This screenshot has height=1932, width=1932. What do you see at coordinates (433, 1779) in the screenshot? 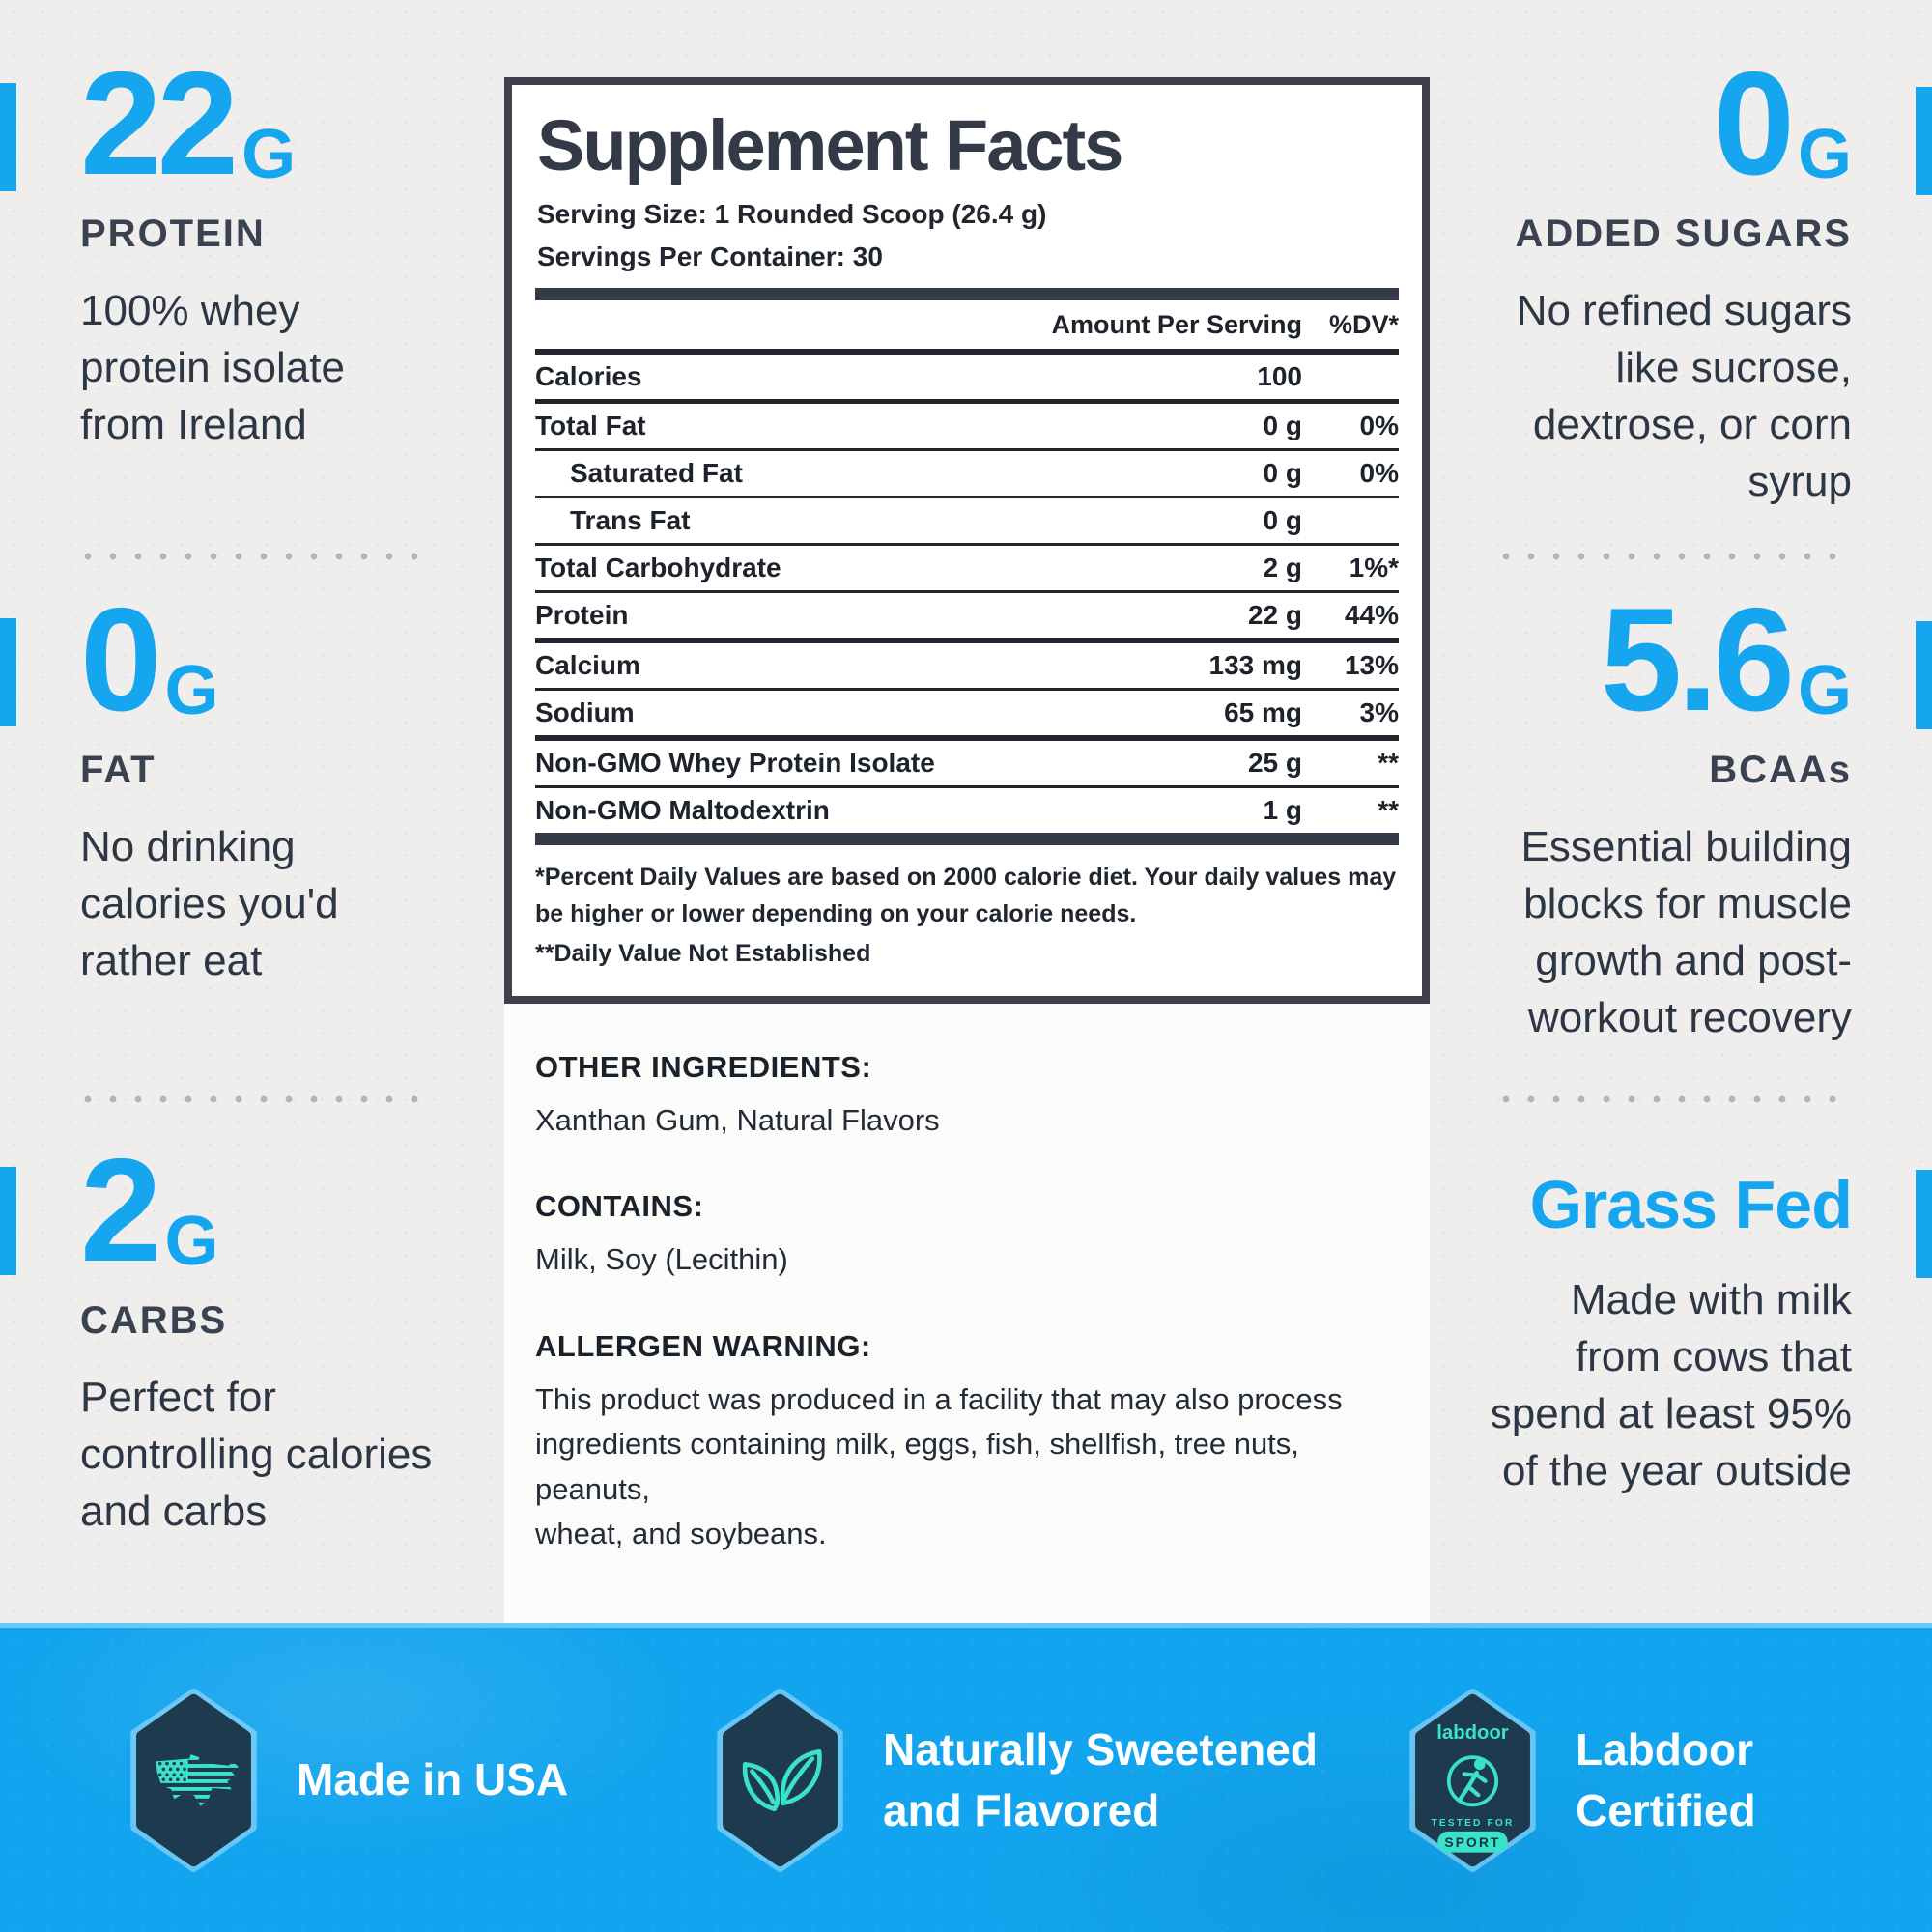
I see `made-in-usa-label: Made in USA` at bounding box center [433, 1779].